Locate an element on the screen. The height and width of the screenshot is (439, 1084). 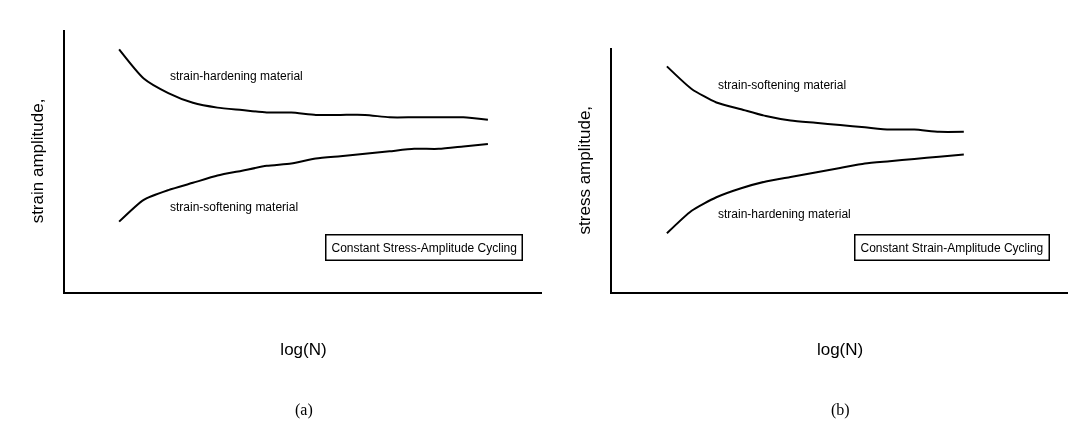
text: (a) is located at coordinates (304, 410).